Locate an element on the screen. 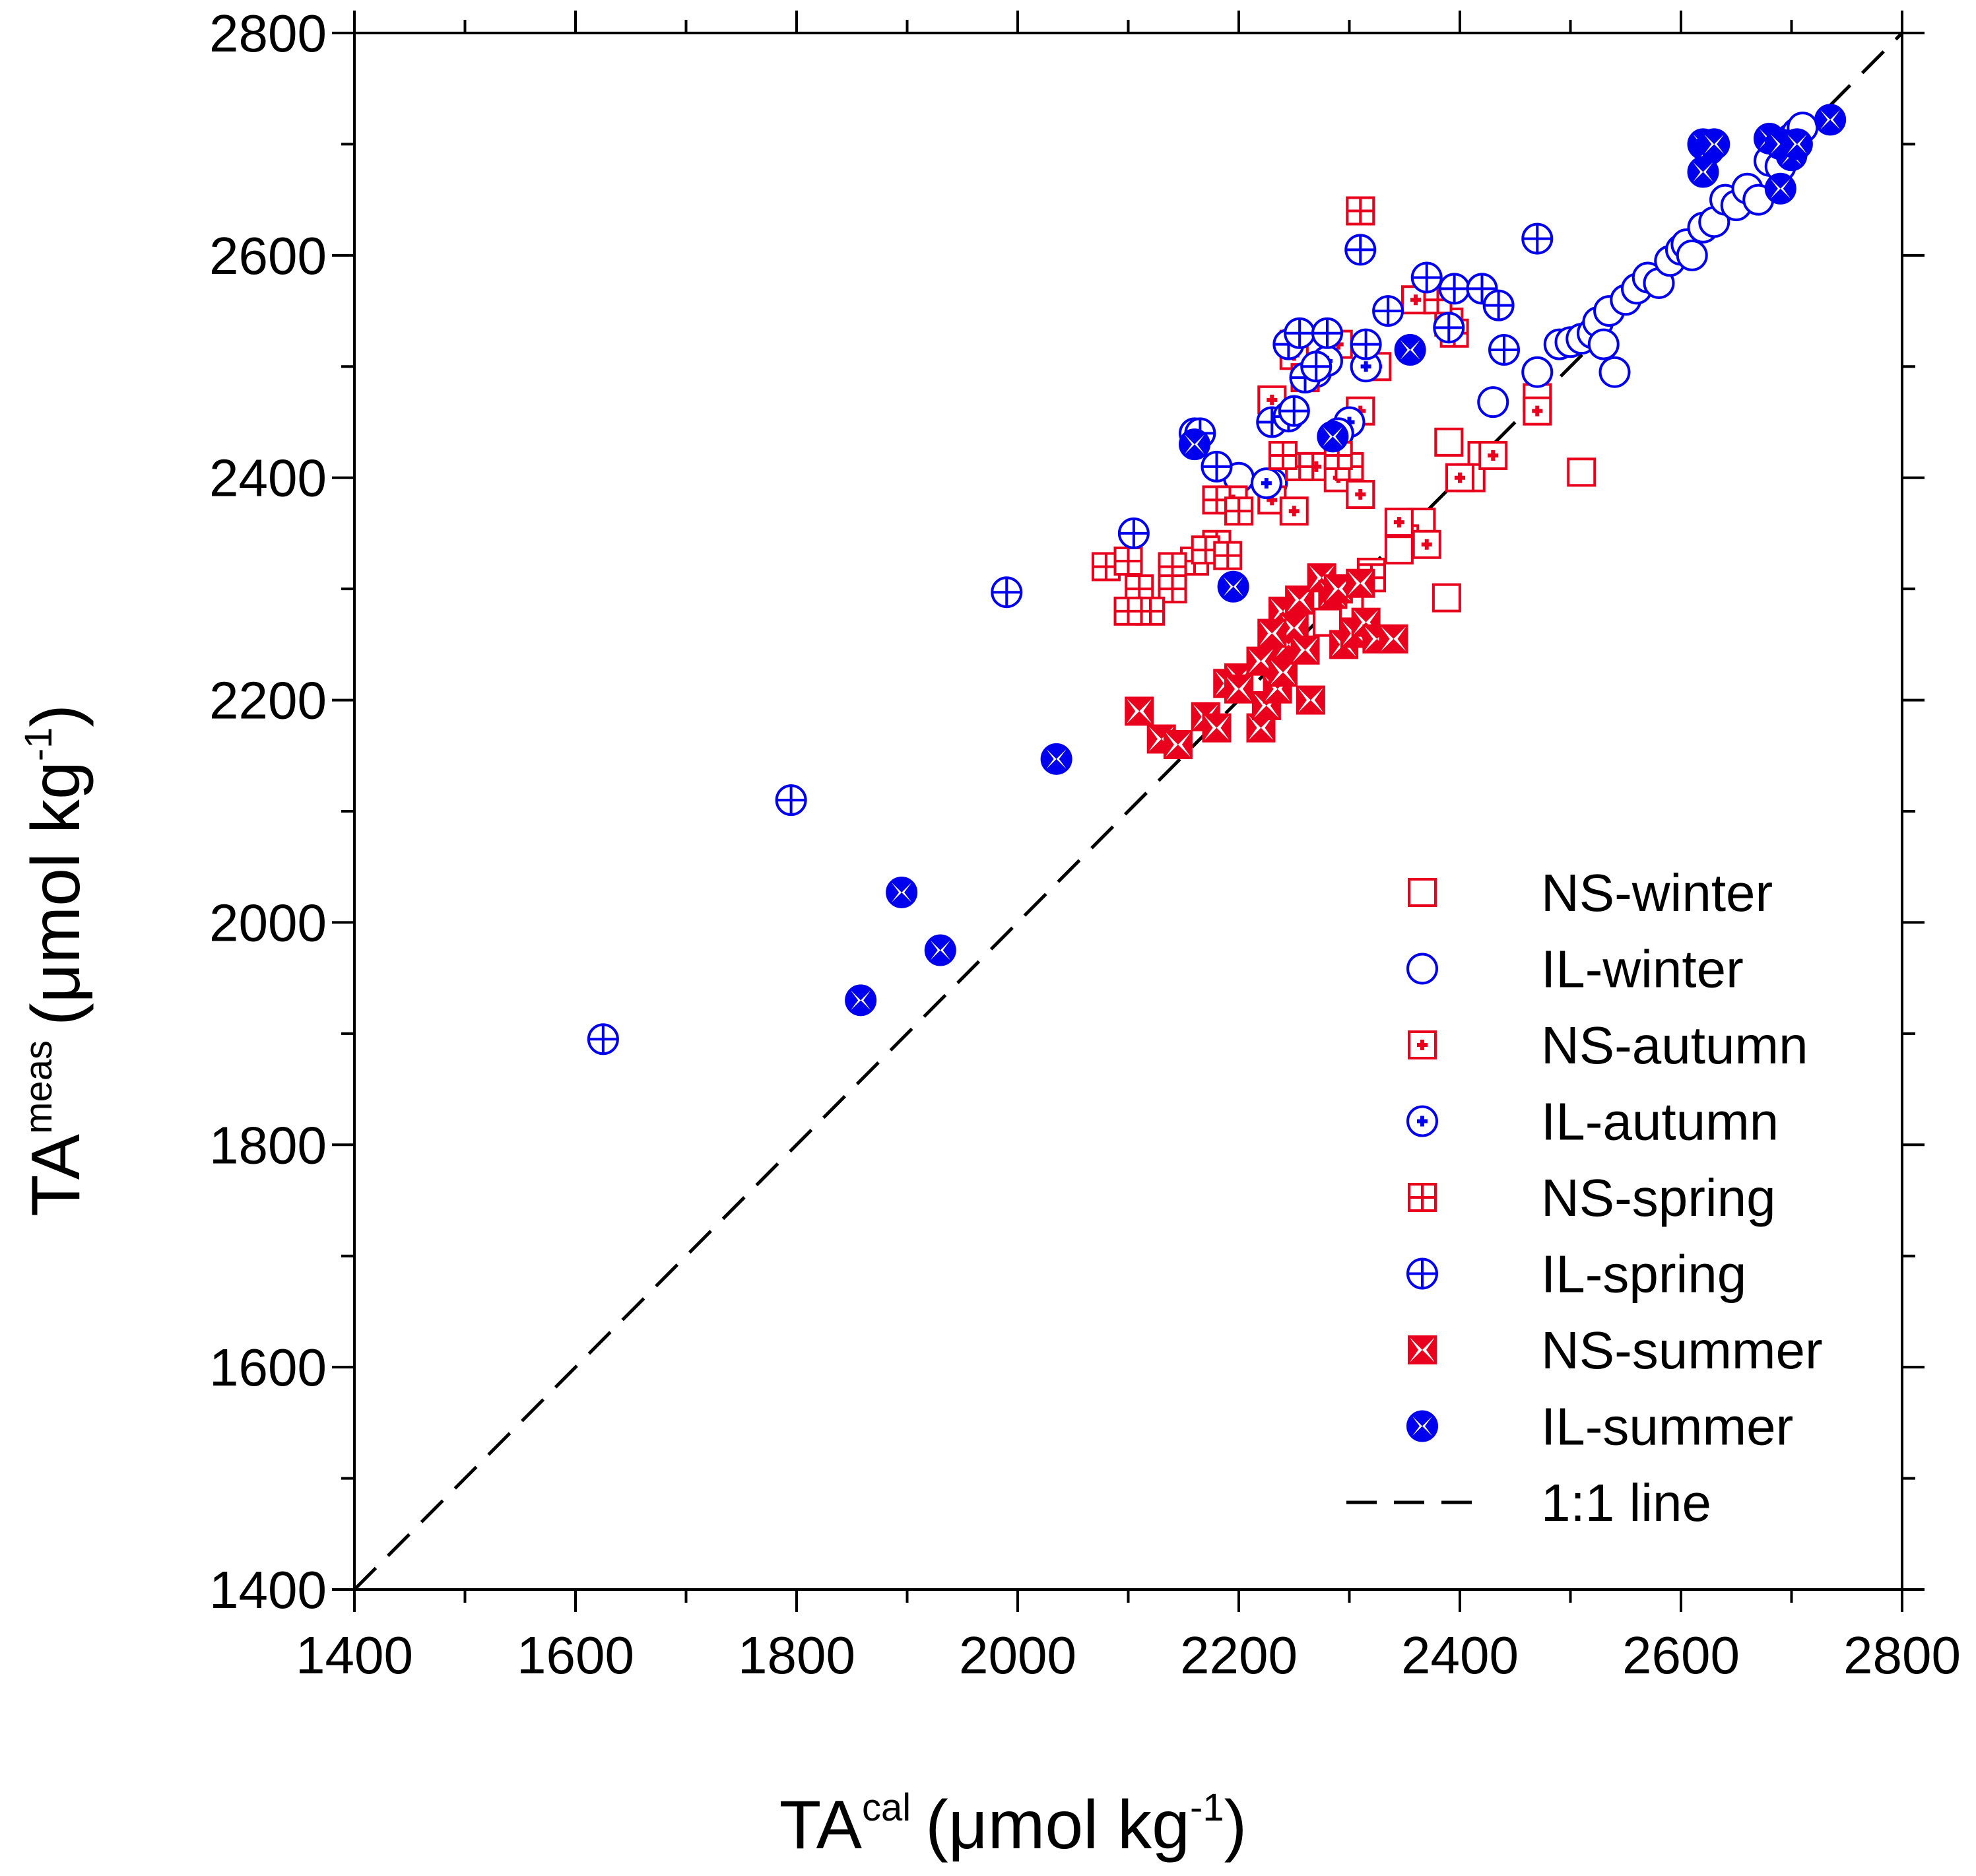  legend-item: NS-autumn is located at coordinates (1608, 1045).